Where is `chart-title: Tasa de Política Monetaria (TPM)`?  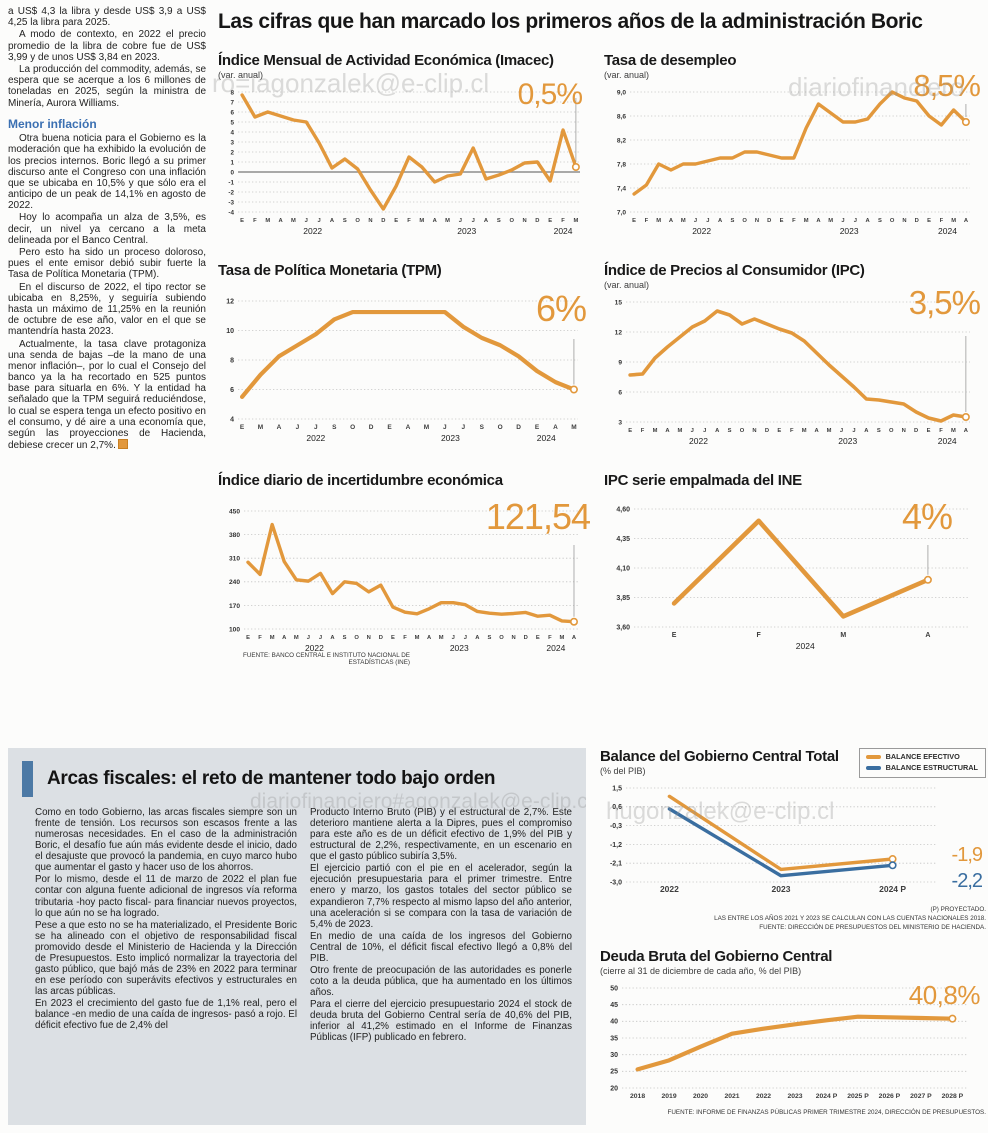
chart-title: Tasa de Política Monetaria (TPM) is located at coordinates (330, 270).